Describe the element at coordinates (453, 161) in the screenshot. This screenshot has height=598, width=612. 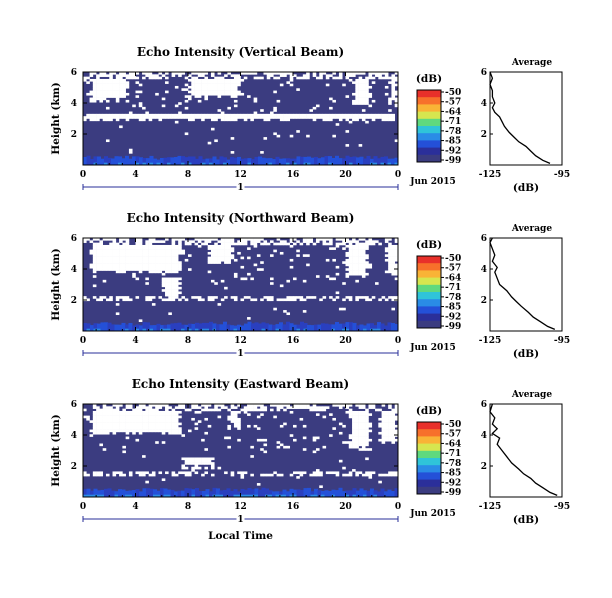
I see `colorbar-tick-label: -99` at that location.